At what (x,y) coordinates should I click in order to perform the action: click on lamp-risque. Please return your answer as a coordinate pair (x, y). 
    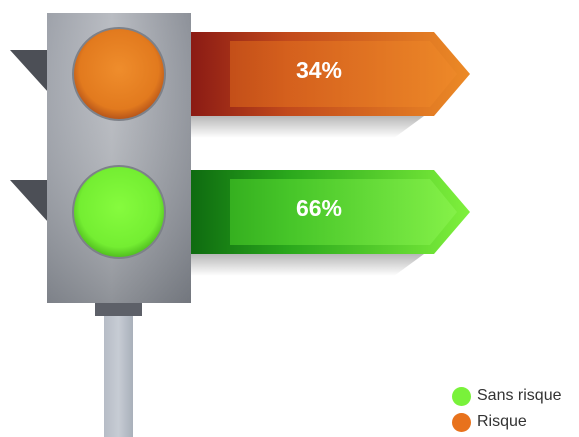
    Looking at the image, I should click on (119, 74).